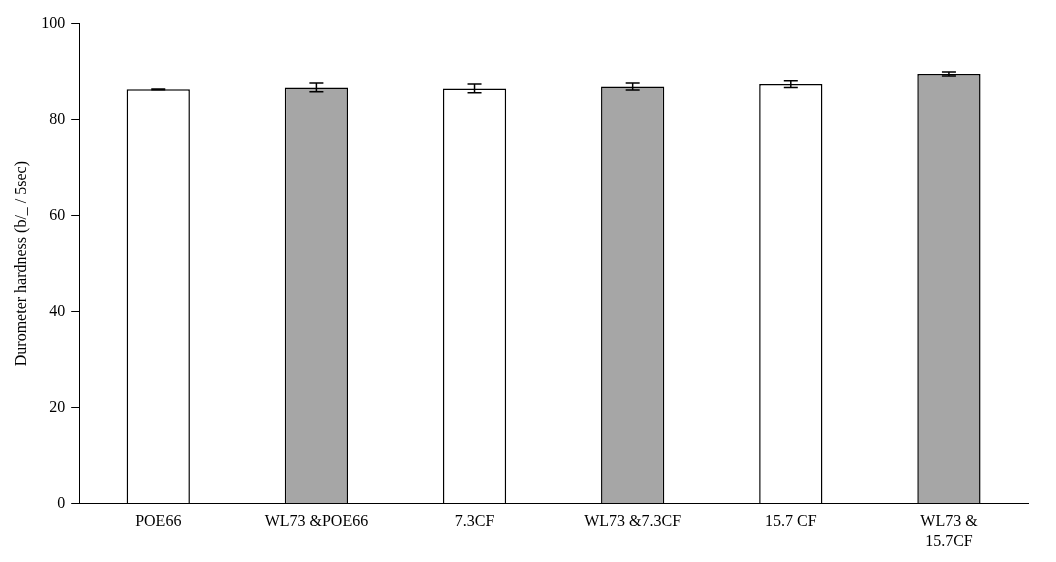 The width and height of the screenshot is (1056, 562). What do you see at coordinates (57, 214) in the screenshot?
I see `y-tick-label: 60` at bounding box center [57, 214].